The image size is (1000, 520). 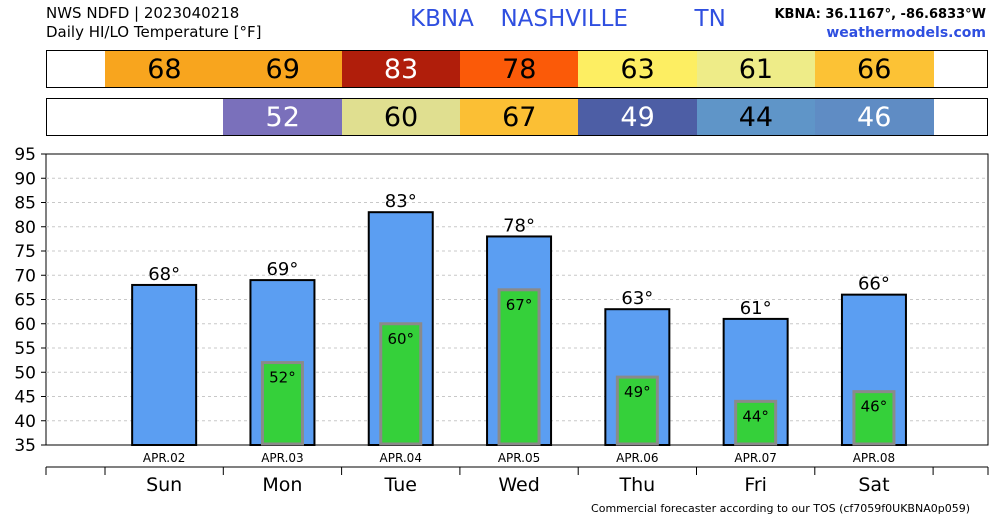 I want to click on high-strip-cell-4: 63, so click(x=637, y=69).